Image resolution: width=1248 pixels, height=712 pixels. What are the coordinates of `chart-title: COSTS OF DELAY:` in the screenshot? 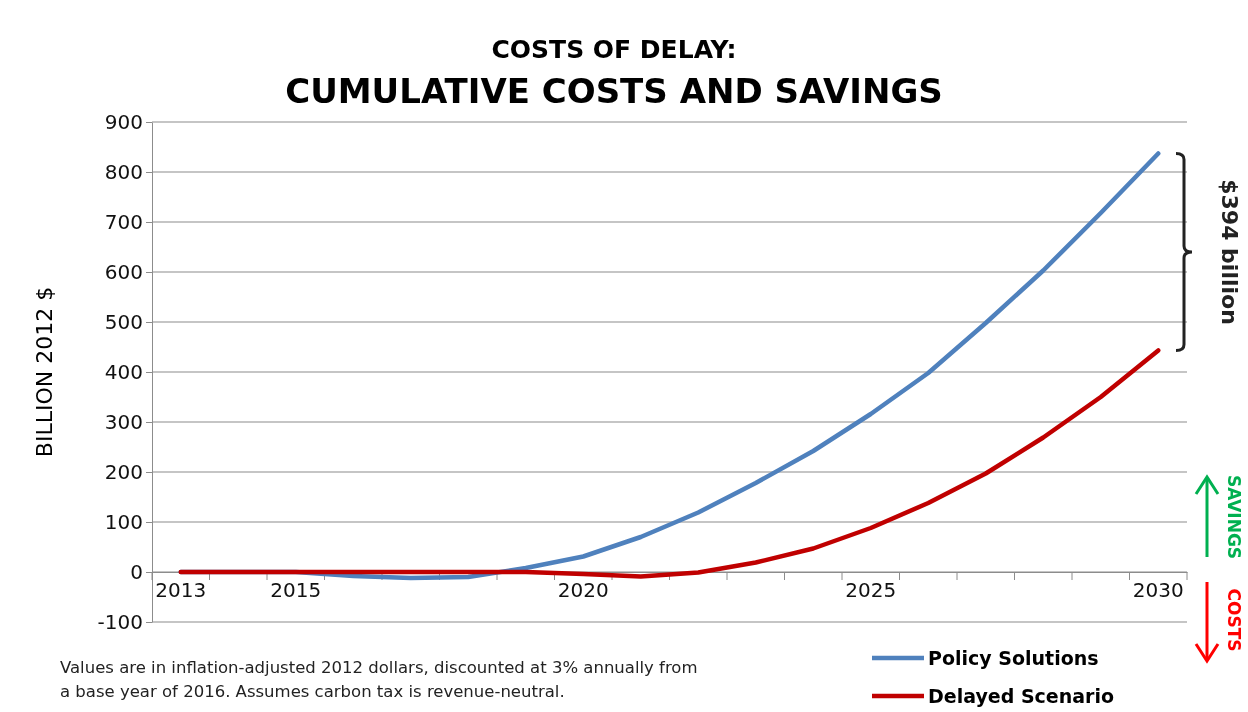 It's located at (614, 49).